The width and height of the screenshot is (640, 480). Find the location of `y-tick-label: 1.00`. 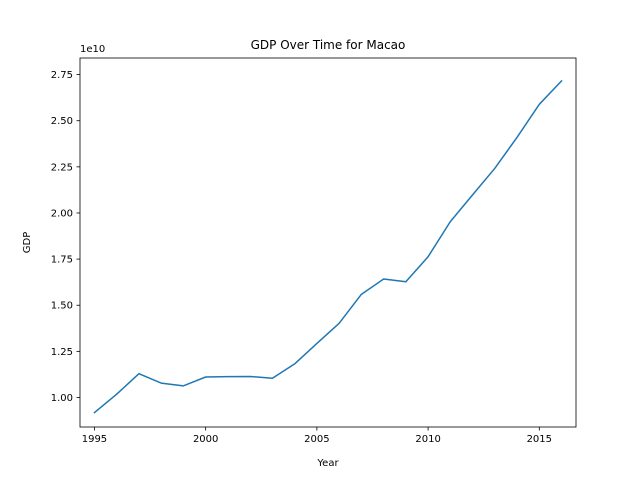

y-tick-label: 1.00 is located at coordinates (62, 398).